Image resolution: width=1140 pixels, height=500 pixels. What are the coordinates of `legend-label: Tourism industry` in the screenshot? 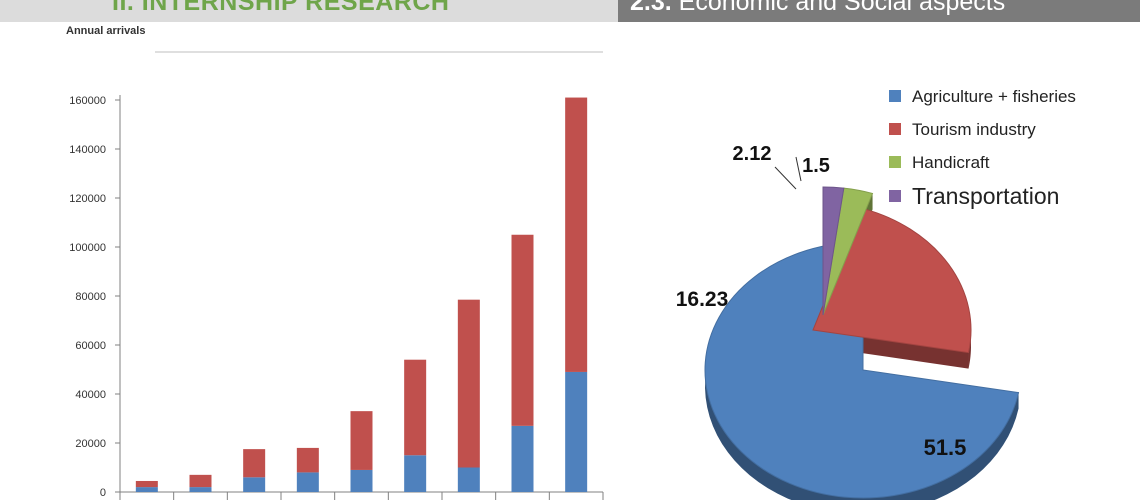 It's located at (974, 129).